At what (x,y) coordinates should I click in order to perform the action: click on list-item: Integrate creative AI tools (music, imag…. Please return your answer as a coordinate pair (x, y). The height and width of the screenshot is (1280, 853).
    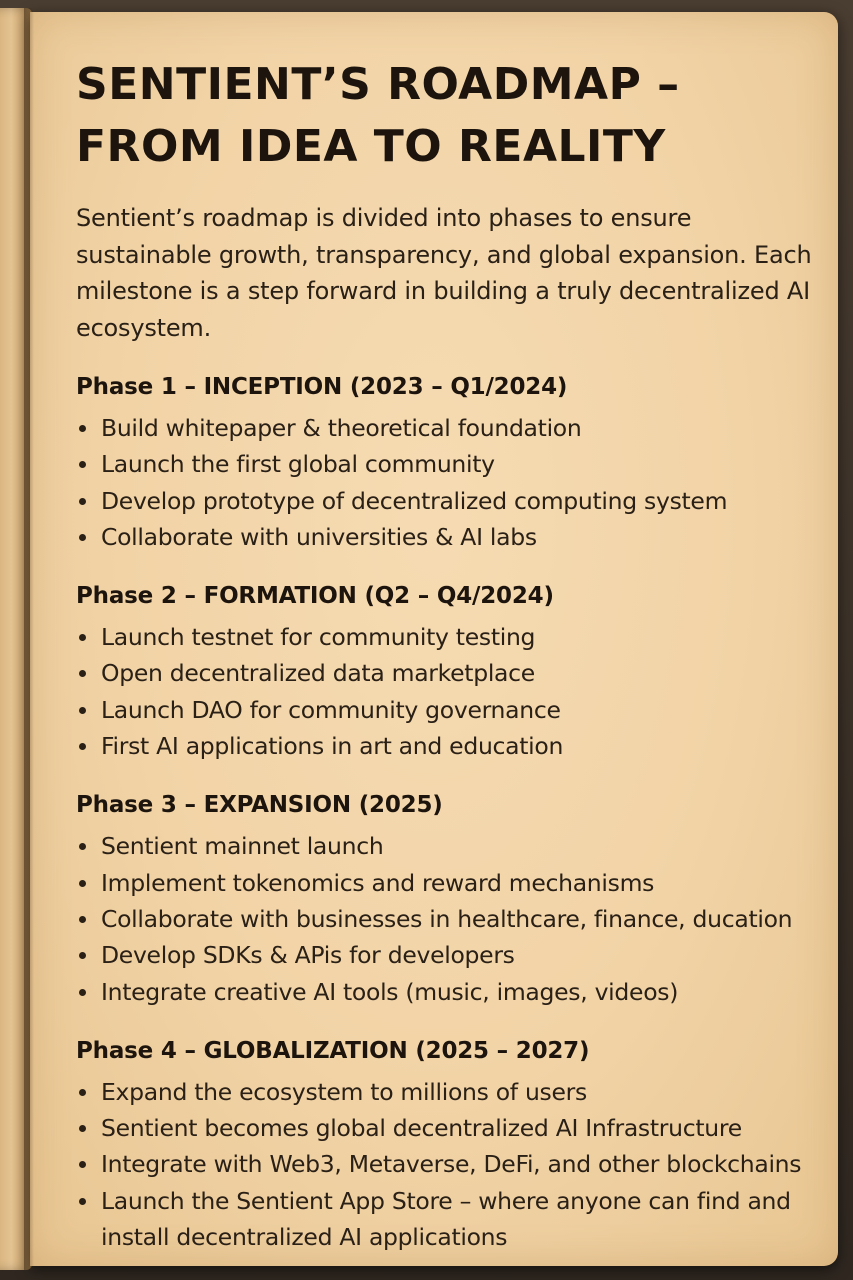
    Looking at the image, I should click on (446, 992).